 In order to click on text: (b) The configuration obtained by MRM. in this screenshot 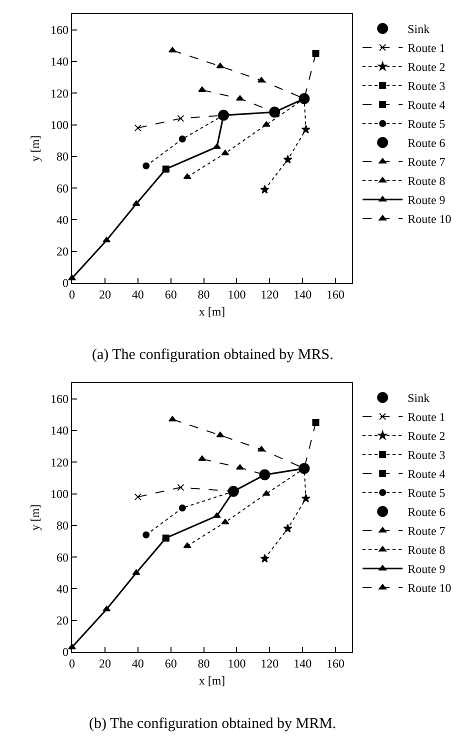, I will do `click(212, 724)`.